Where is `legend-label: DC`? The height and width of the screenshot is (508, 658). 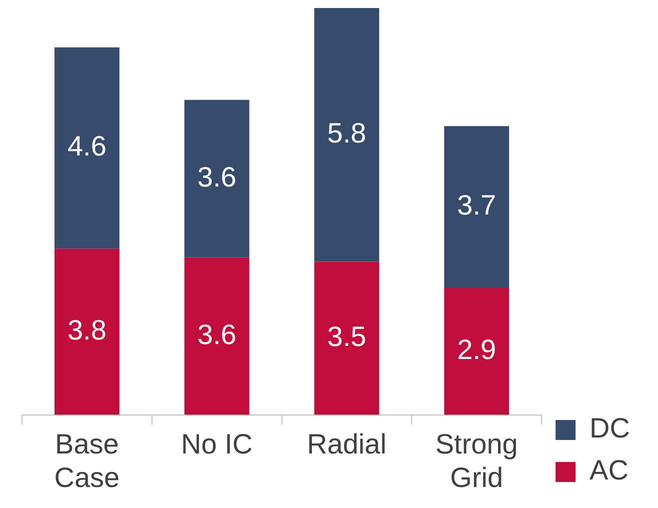 legend-label: DC is located at coordinates (610, 428).